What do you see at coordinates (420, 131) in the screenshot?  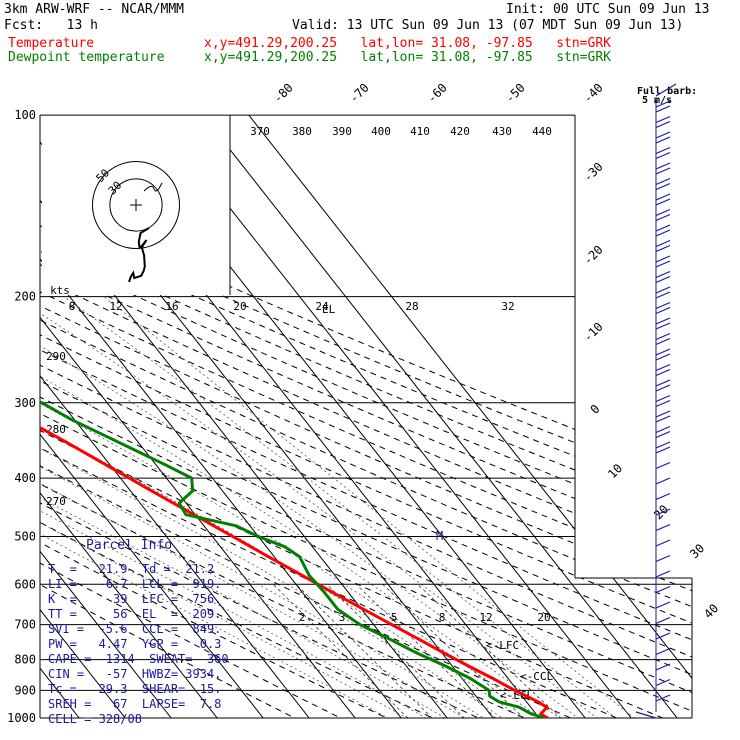 I see `theta-label: 410` at bounding box center [420, 131].